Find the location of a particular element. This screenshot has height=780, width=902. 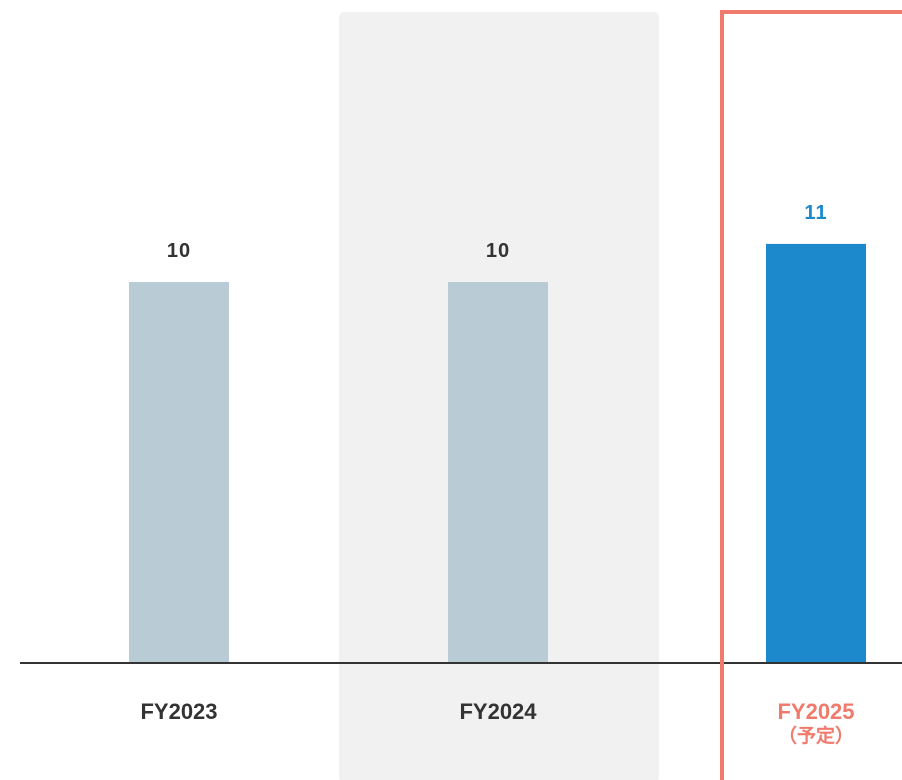

bar-fy2025 is located at coordinates (816, 453).